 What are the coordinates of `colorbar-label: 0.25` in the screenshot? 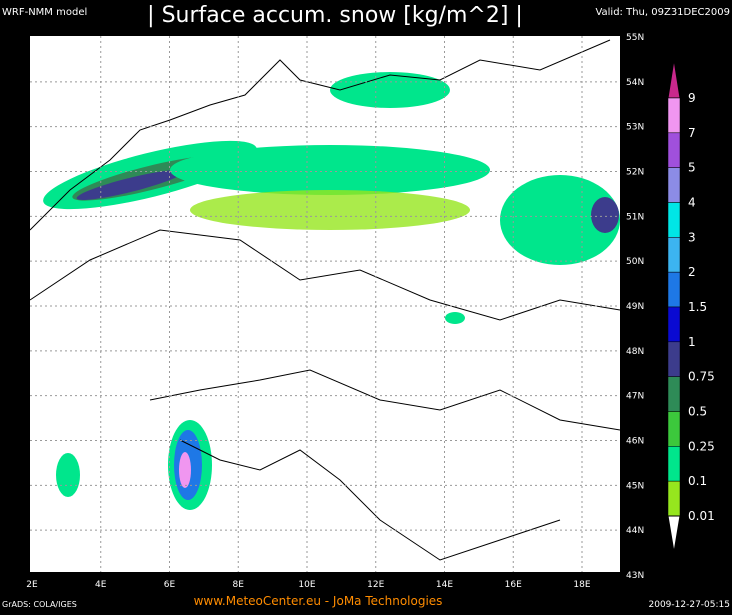 It's located at (701, 446).